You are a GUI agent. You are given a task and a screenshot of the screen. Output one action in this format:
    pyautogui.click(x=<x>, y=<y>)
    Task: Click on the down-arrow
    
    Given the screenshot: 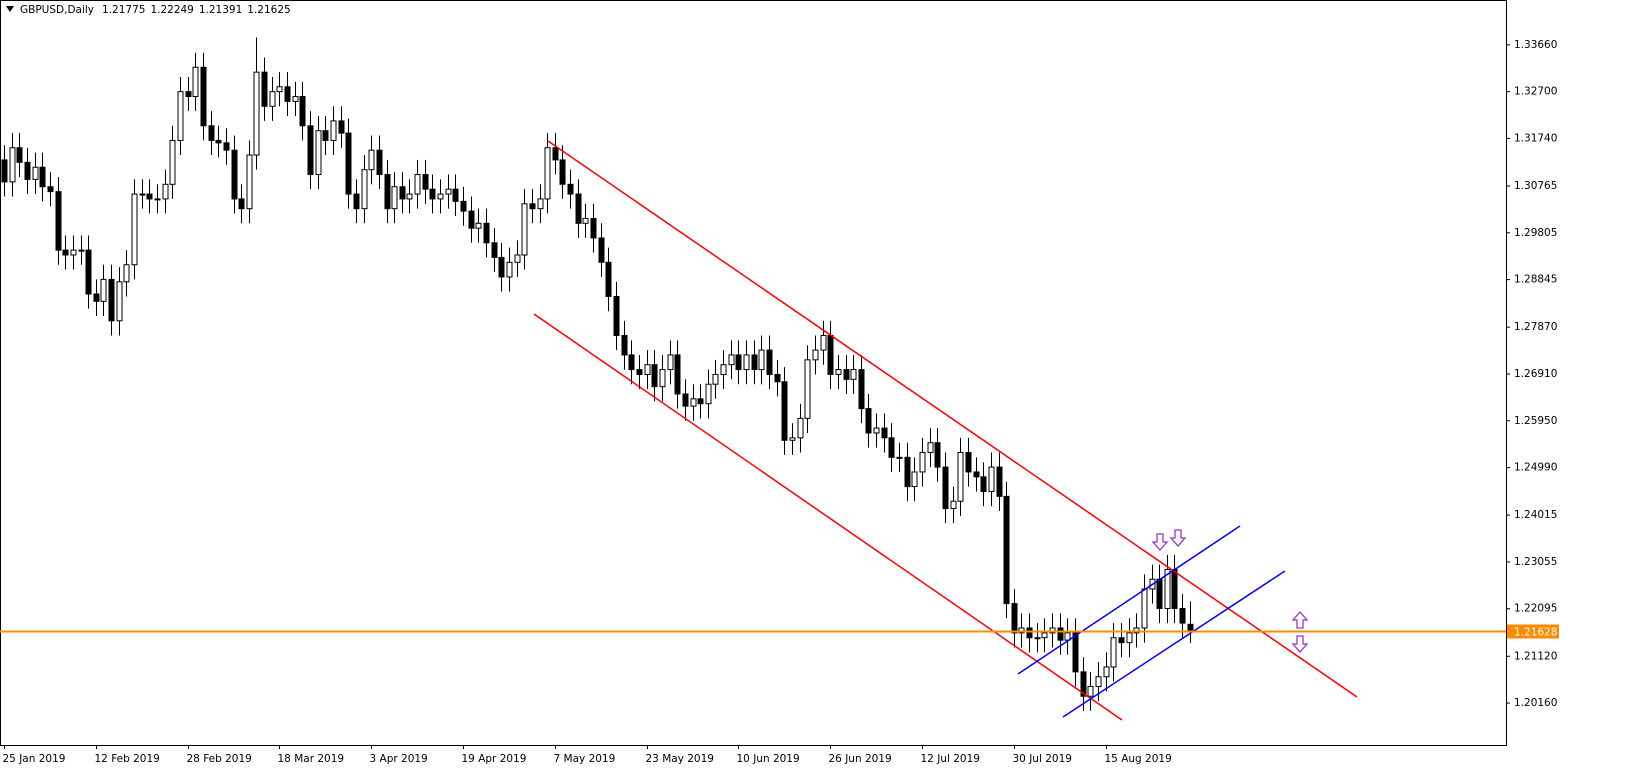 What is the action you would take?
    pyautogui.click(x=1300, y=644)
    